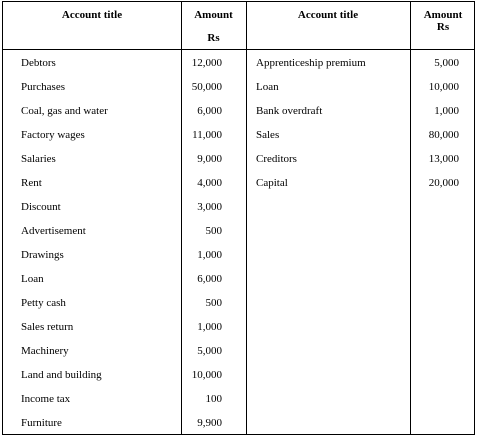 The width and height of the screenshot is (477, 437). Describe the element at coordinates (38, 63) in the screenshot. I see `left-row-title: Debtors` at that location.